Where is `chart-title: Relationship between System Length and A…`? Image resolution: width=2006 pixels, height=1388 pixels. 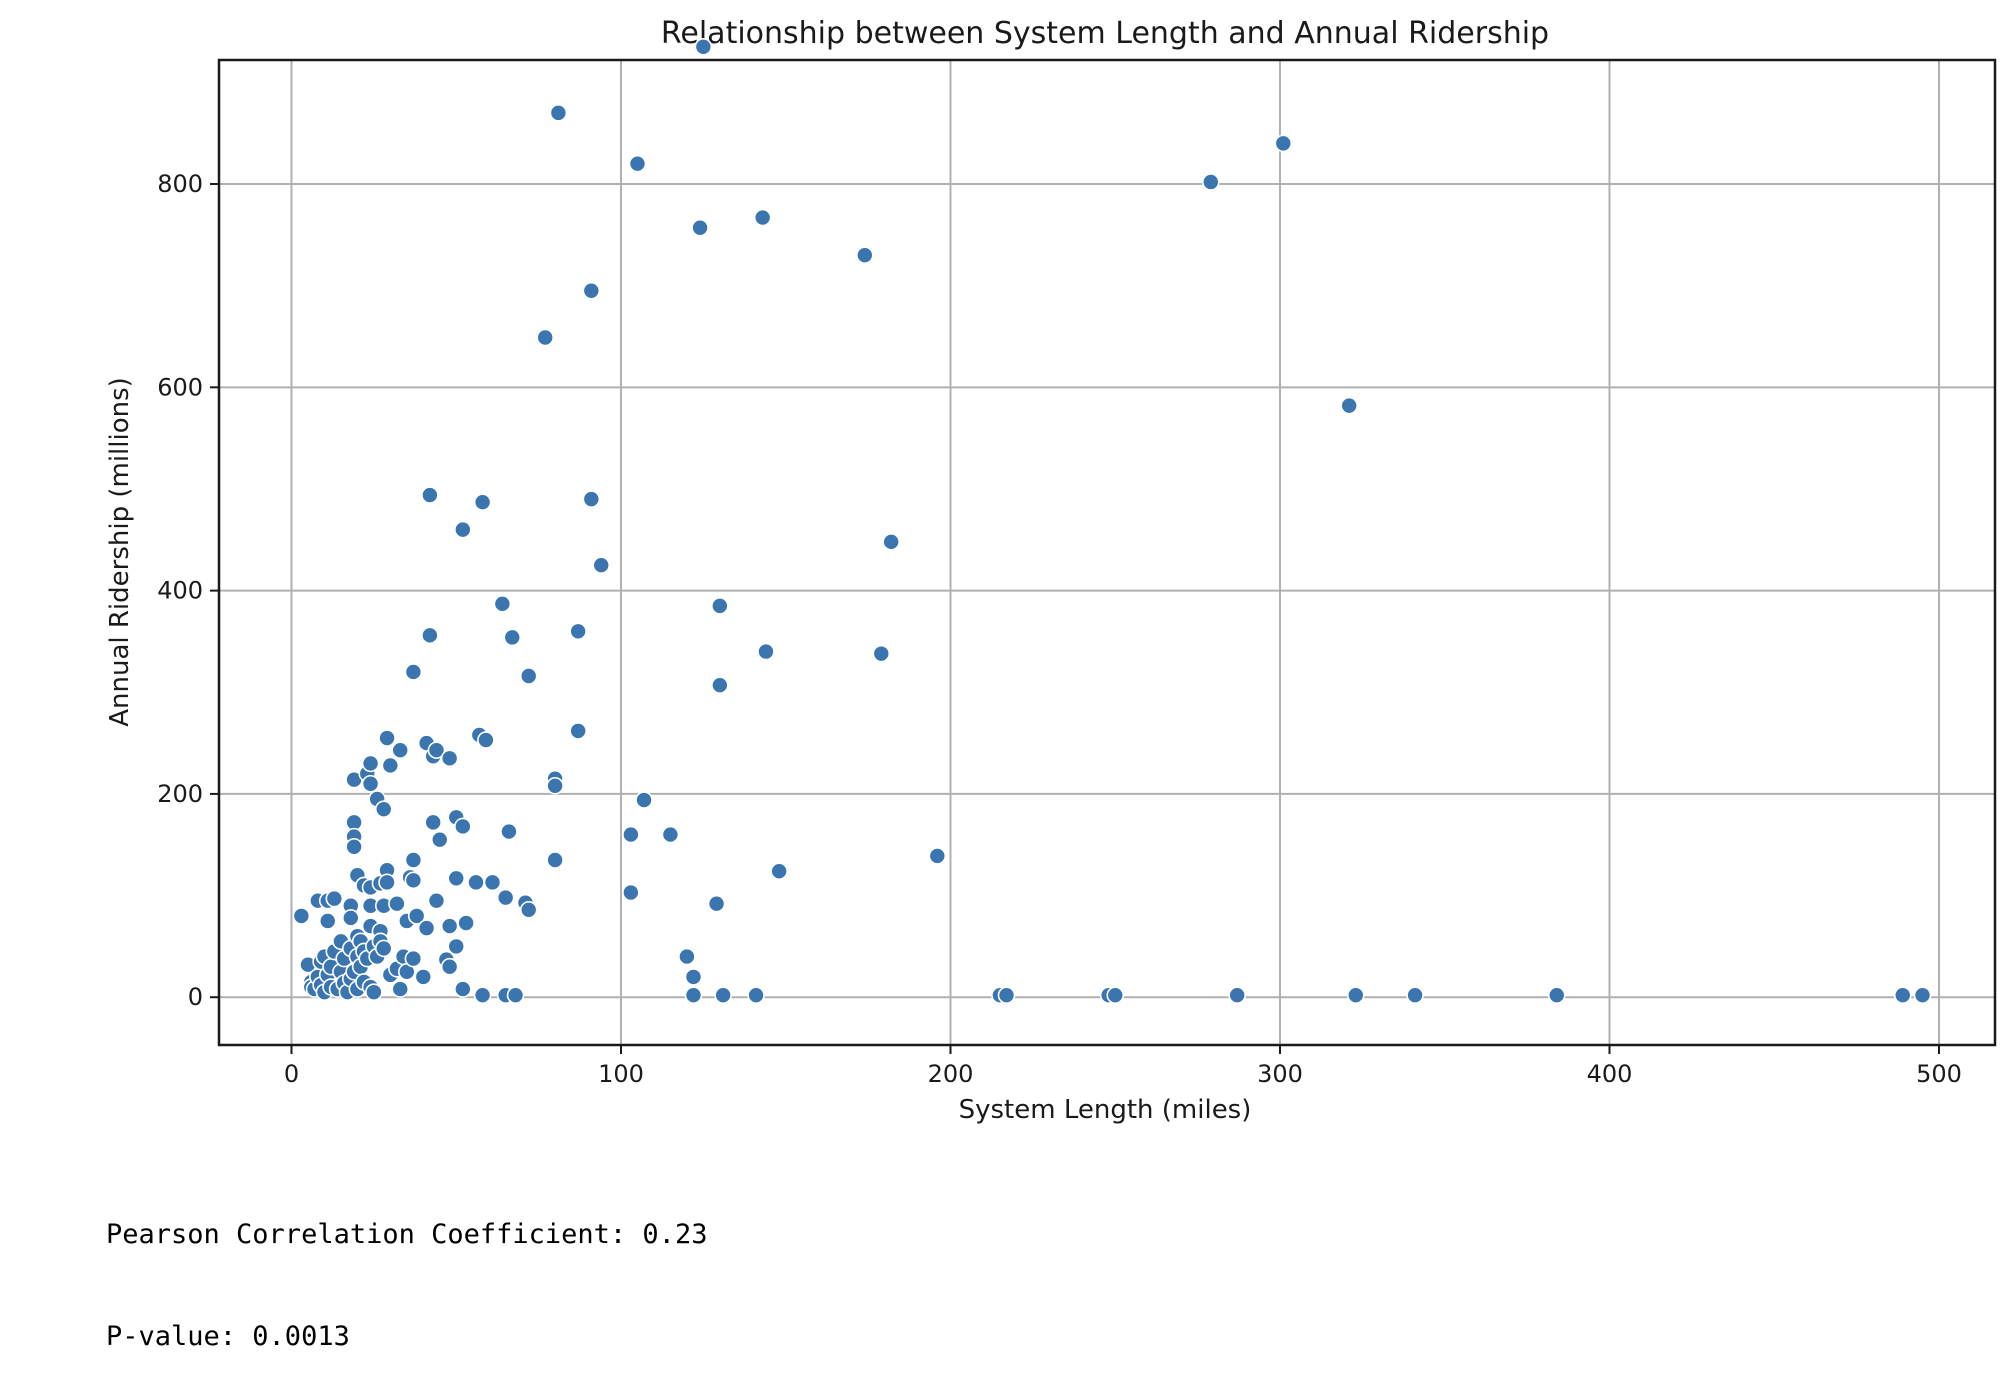 chart-title: Relationship between System Length and A… is located at coordinates (1105, 33).